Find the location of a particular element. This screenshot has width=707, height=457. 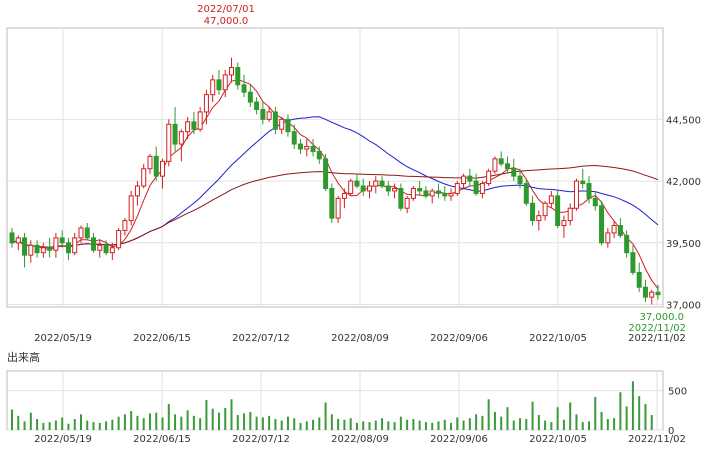

low-annotation-value: 37,000.0 is located at coordinates (661, 317).